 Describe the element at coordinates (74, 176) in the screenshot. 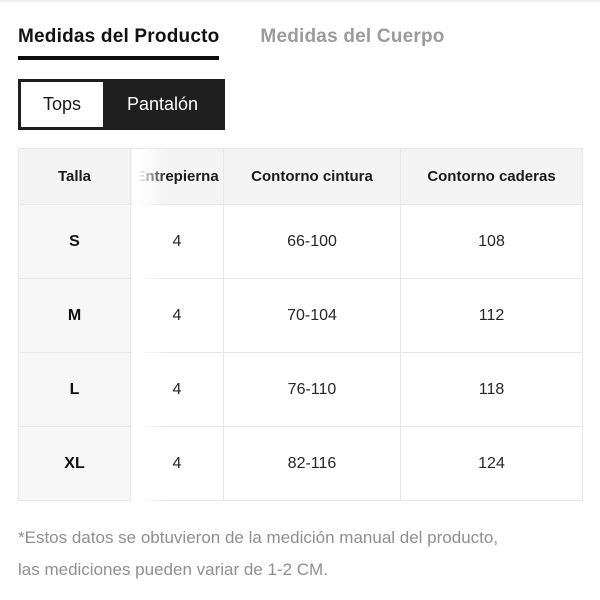

I see `header-talla: Talla` at that location.